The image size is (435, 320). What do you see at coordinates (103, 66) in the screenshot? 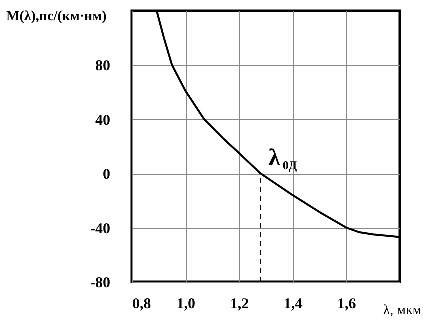
I see `y-tick-label: 80` at bounding box center [103, 66].